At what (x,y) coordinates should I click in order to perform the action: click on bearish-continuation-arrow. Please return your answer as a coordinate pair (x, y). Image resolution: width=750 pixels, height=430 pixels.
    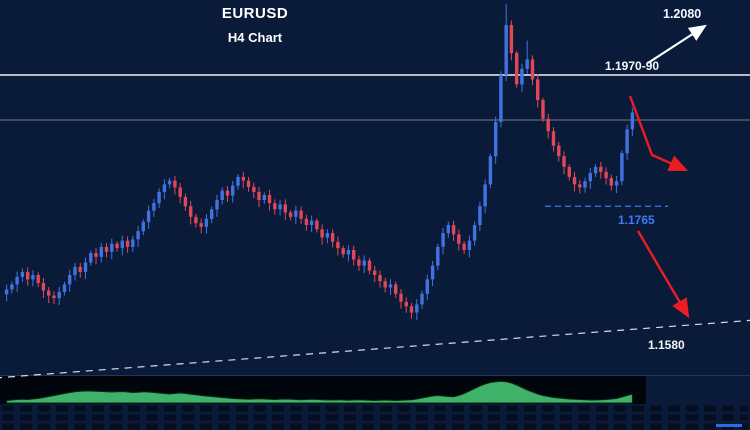
    Looking at the image, I should click on (663, 274).